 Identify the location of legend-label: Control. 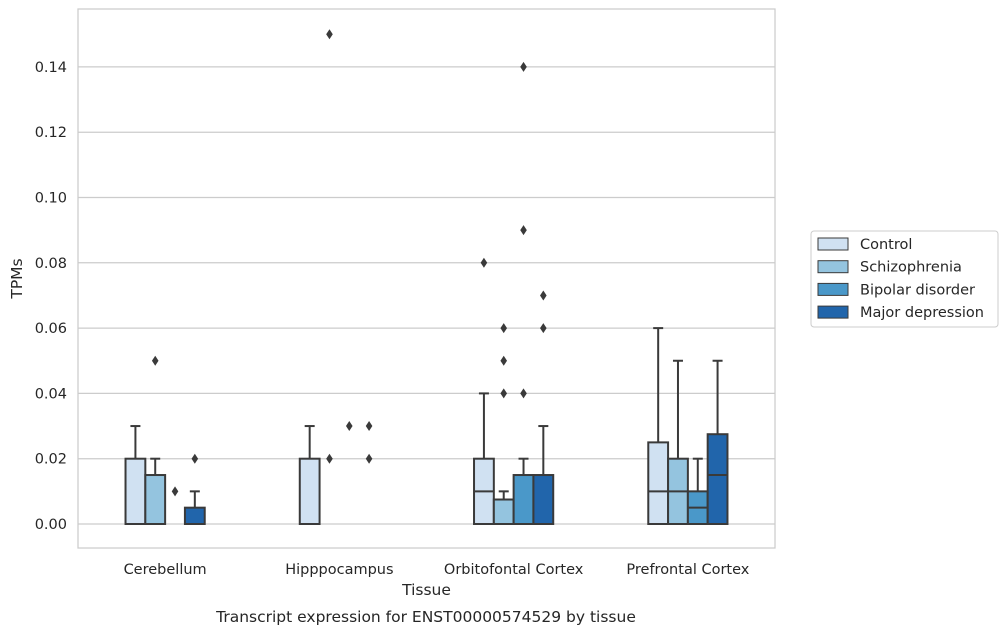
(886, 245).